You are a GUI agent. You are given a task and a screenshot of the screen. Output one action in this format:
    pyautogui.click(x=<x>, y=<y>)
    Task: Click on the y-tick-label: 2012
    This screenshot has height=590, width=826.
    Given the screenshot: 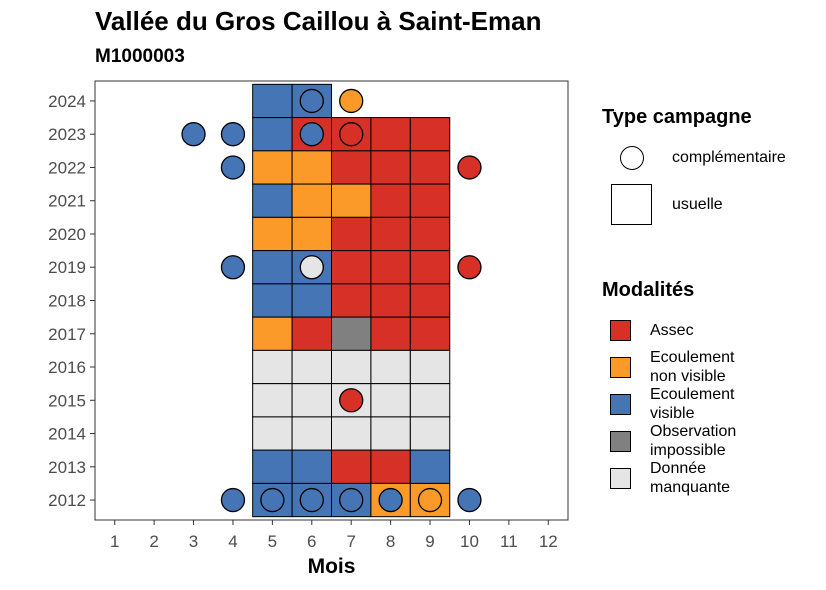 What is the action you would take?
    pyautogui.click(x=67, y=500)
    